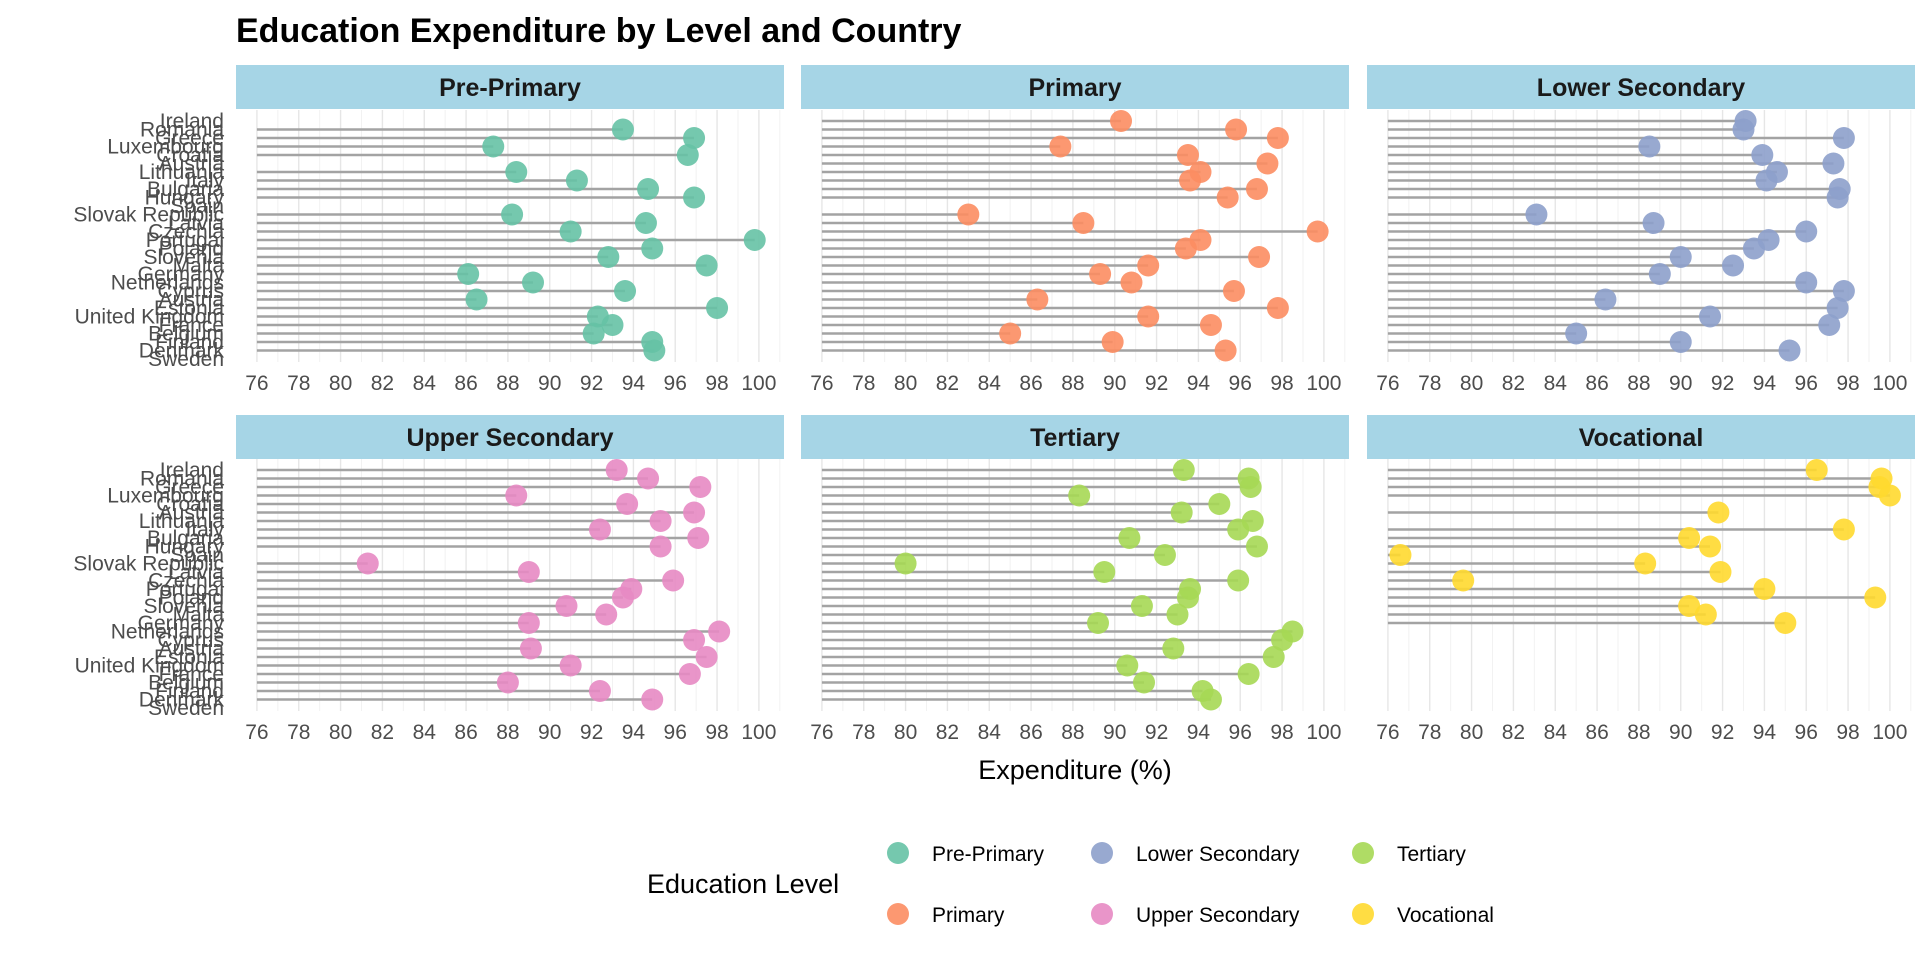 This screenshot has width=1920, height=965. I want to click on legend-label: Pre-Primary, so click(988, 854).